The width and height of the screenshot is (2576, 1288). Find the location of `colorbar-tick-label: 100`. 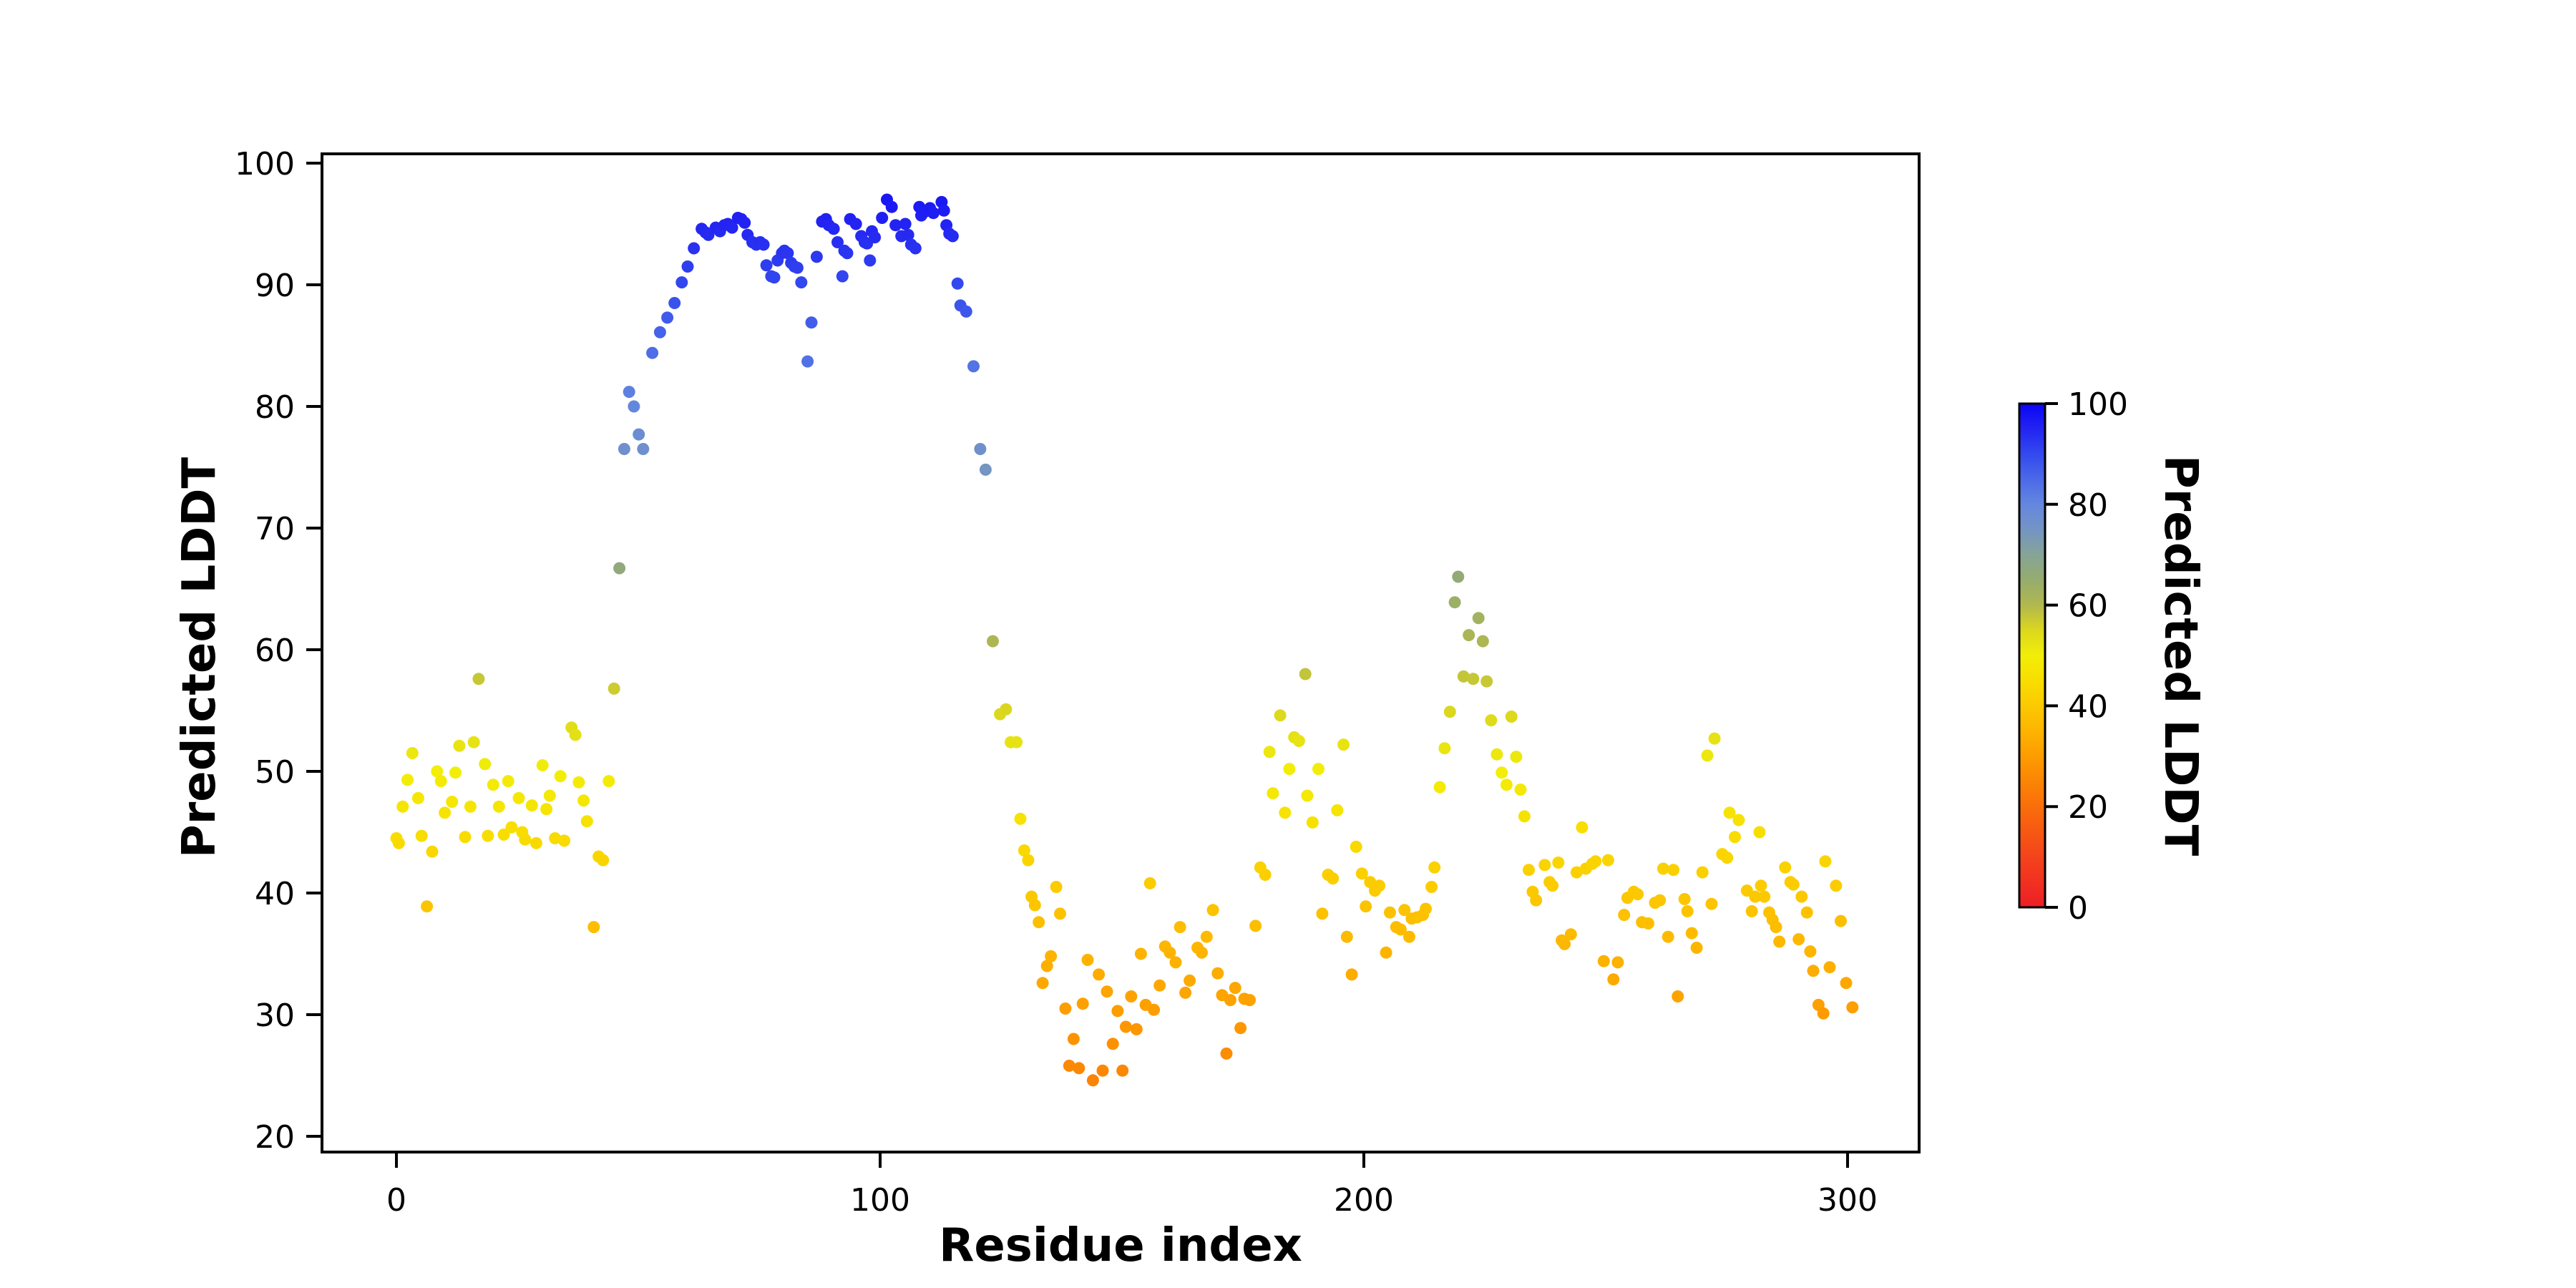

colorbar-tick-label: 100 is located at coordinates (2098, 404).